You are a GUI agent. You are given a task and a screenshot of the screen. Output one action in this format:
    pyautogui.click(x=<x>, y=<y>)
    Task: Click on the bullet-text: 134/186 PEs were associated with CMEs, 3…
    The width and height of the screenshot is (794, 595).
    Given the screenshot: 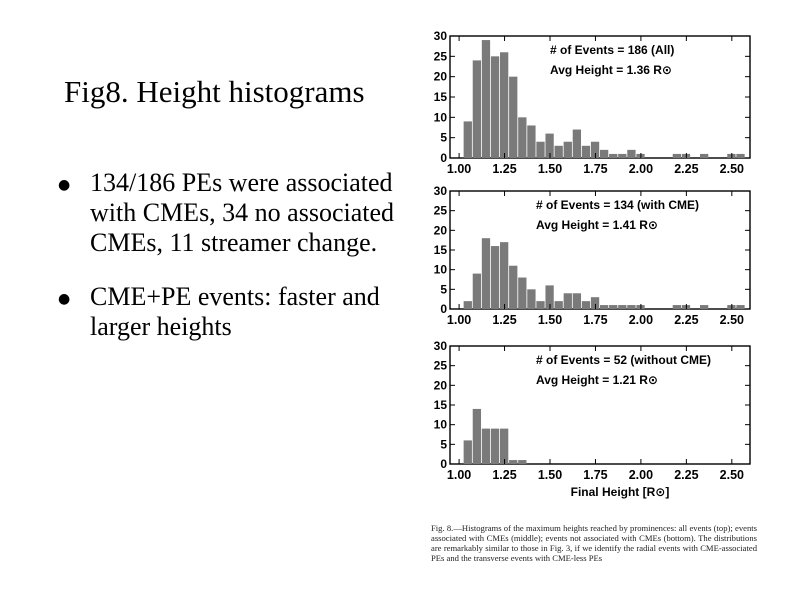 What is the action you would take?
    pyautogui.click(x=242, y=212)
    